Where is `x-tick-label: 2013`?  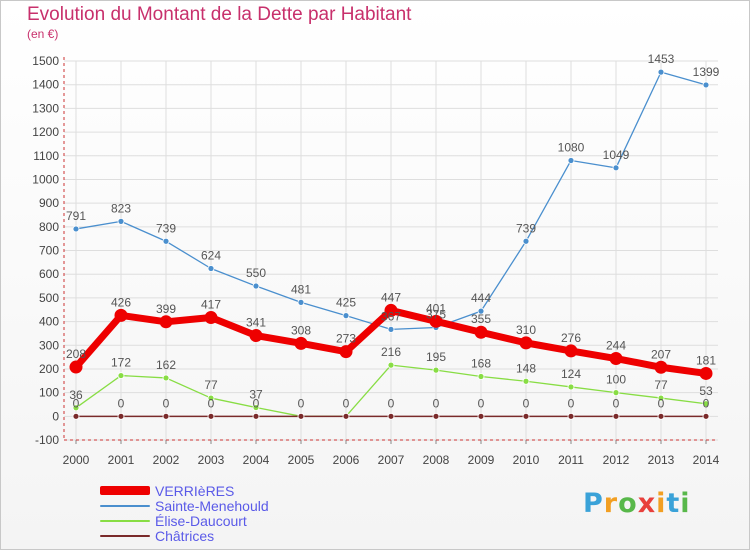 x-tick-label: 2013 is located at coordinates (661, 460).